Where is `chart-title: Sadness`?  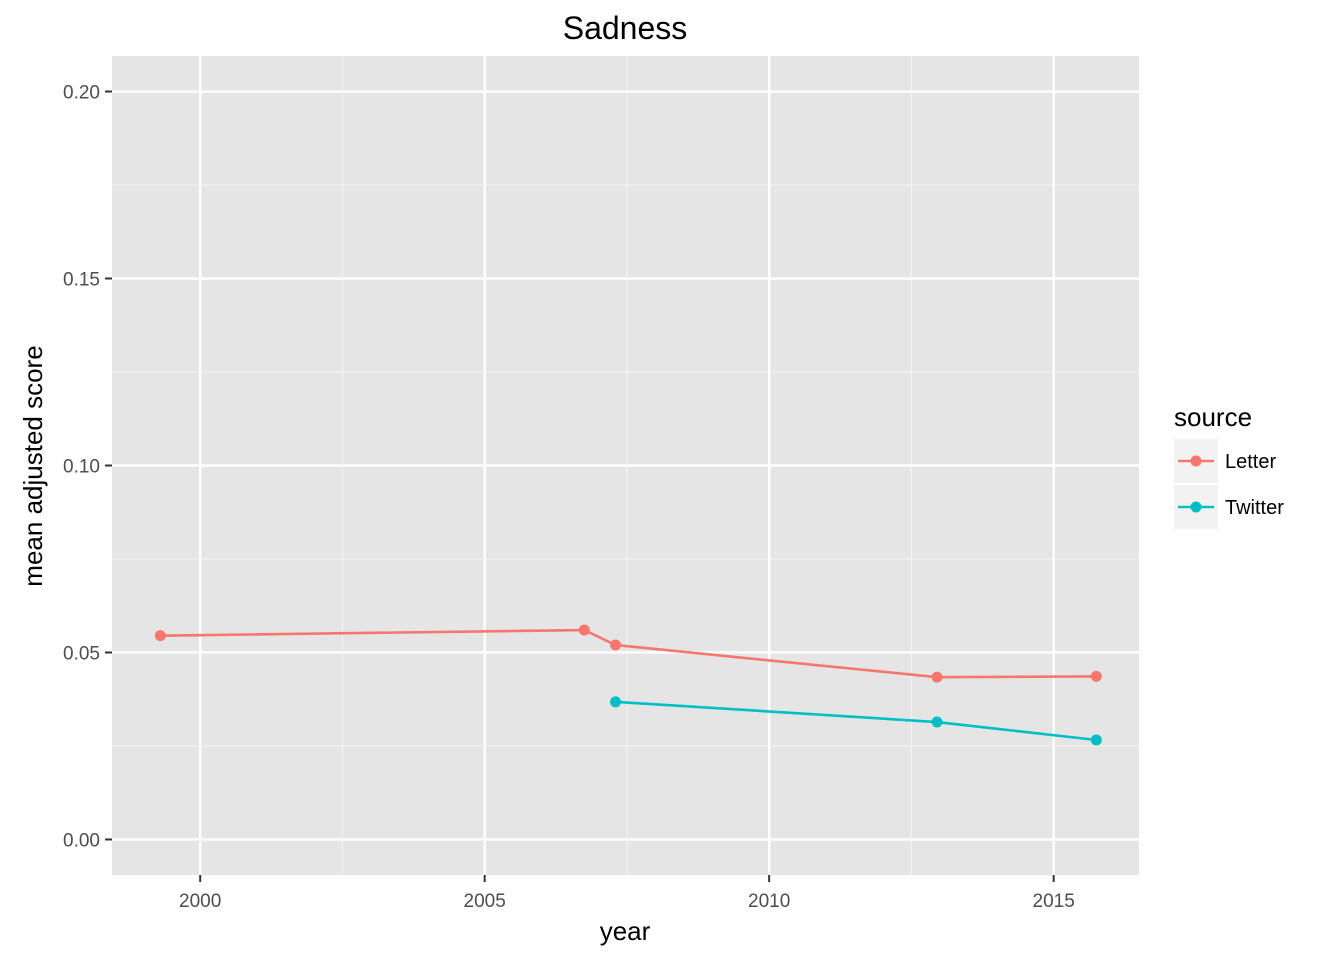 chart-title: Sadness is located at coordinates (625, 28).